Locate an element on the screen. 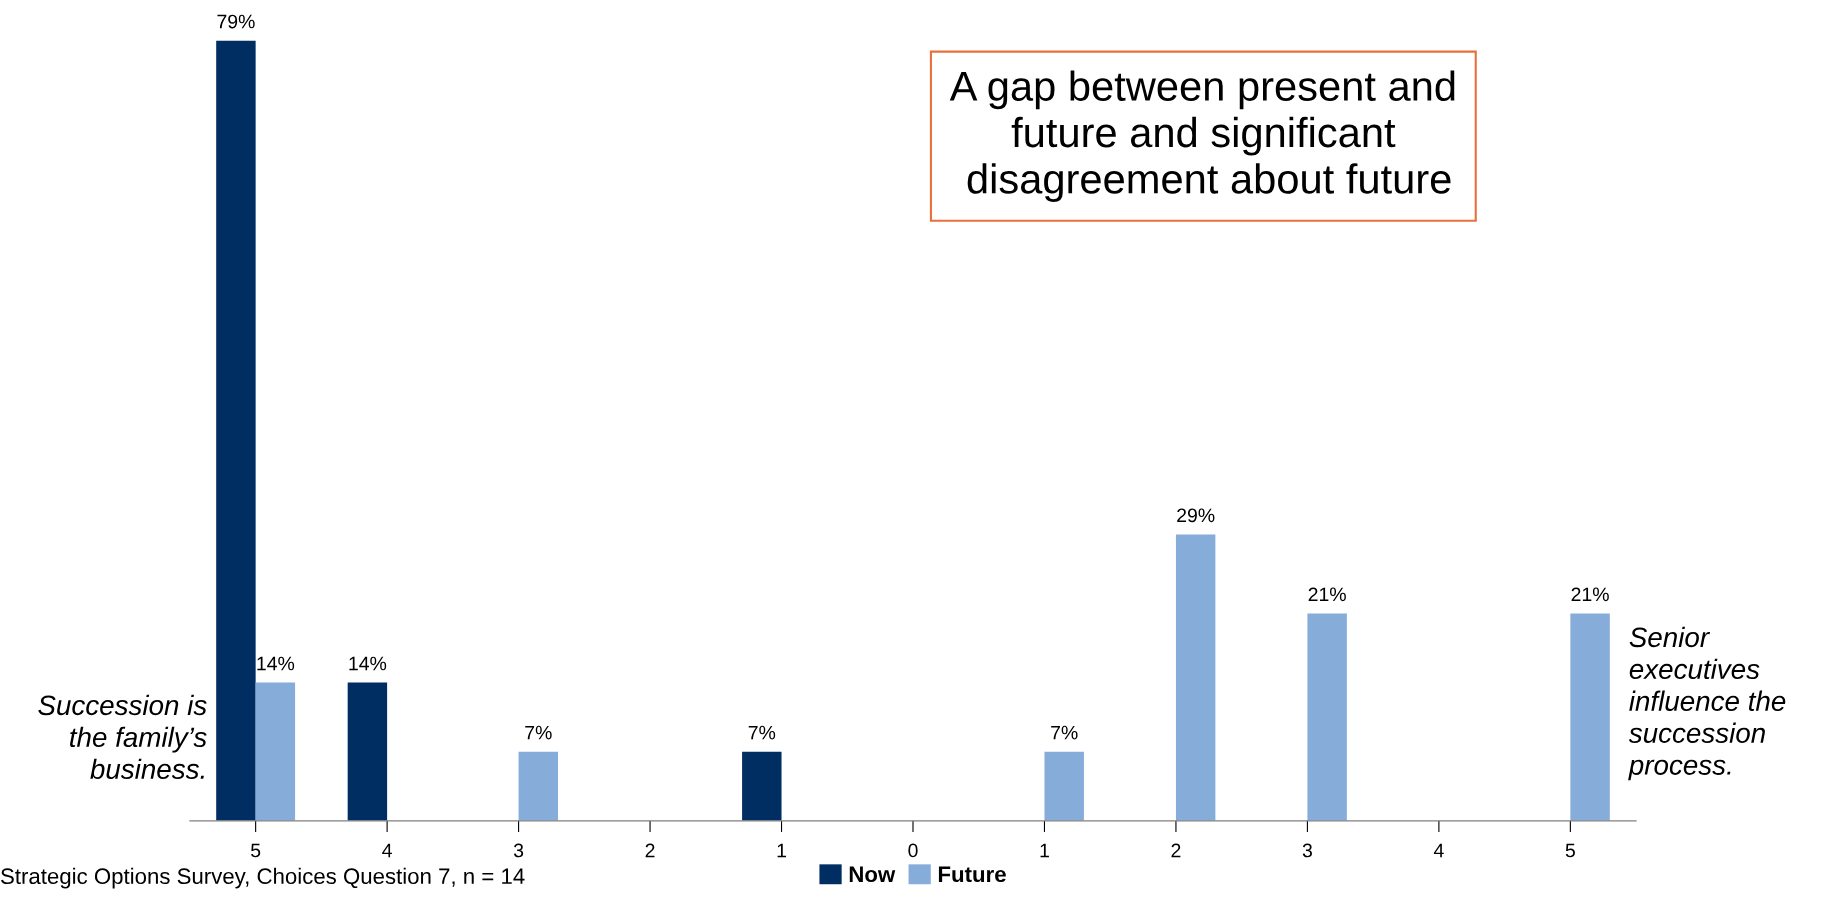  annotation: Senior executives influence the succession process. is located at coordinates (1707, 703).